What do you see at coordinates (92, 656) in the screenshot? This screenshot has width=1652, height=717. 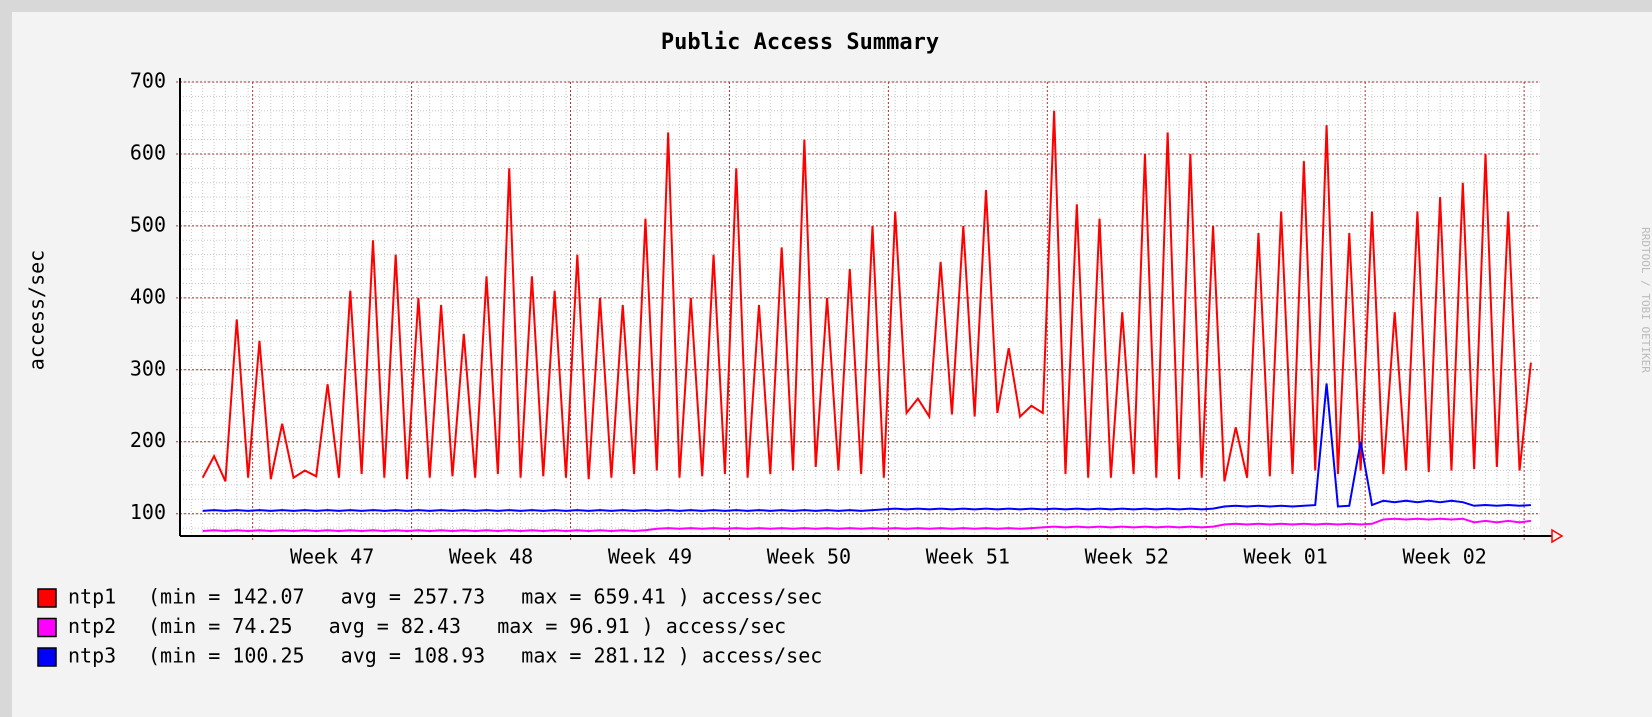 I see `legend-name: ntp3` at bounding box center [92, 656].